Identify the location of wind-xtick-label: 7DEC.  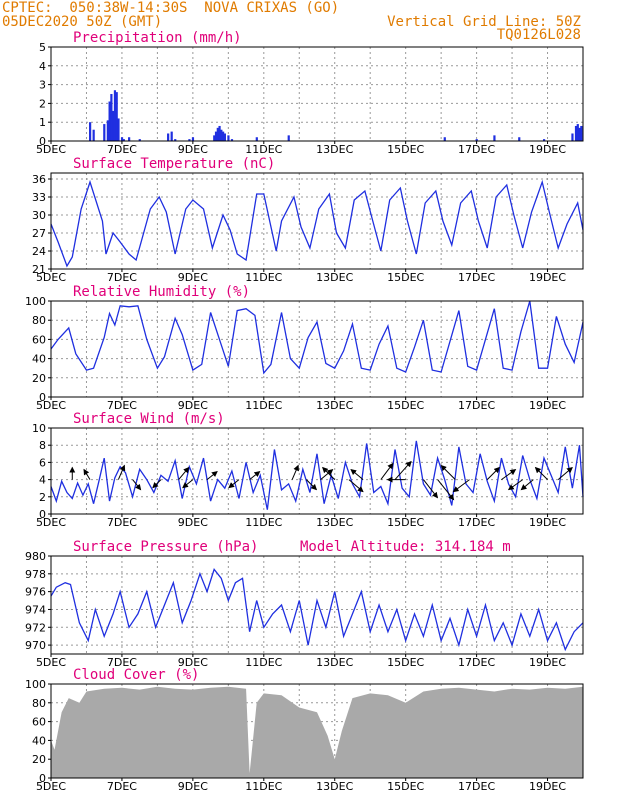
(122, 522).